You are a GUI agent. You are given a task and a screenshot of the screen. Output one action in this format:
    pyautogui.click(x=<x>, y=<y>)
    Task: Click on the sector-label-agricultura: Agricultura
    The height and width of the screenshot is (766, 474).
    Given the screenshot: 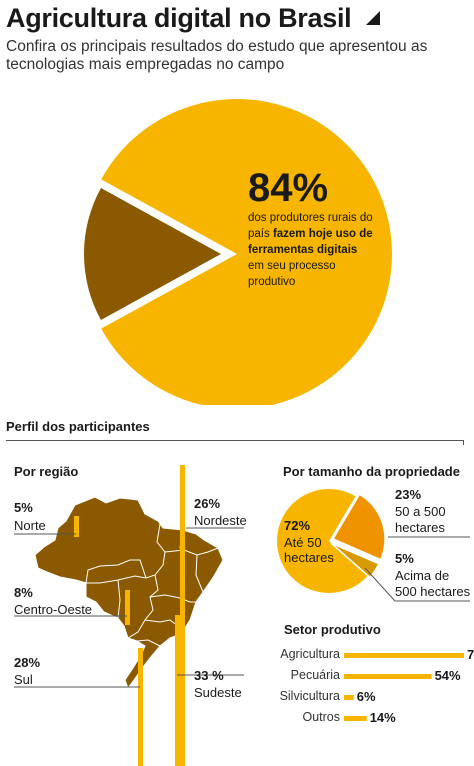 What is the action you would take?
    pyautogui.click(x=310, y=654)
    